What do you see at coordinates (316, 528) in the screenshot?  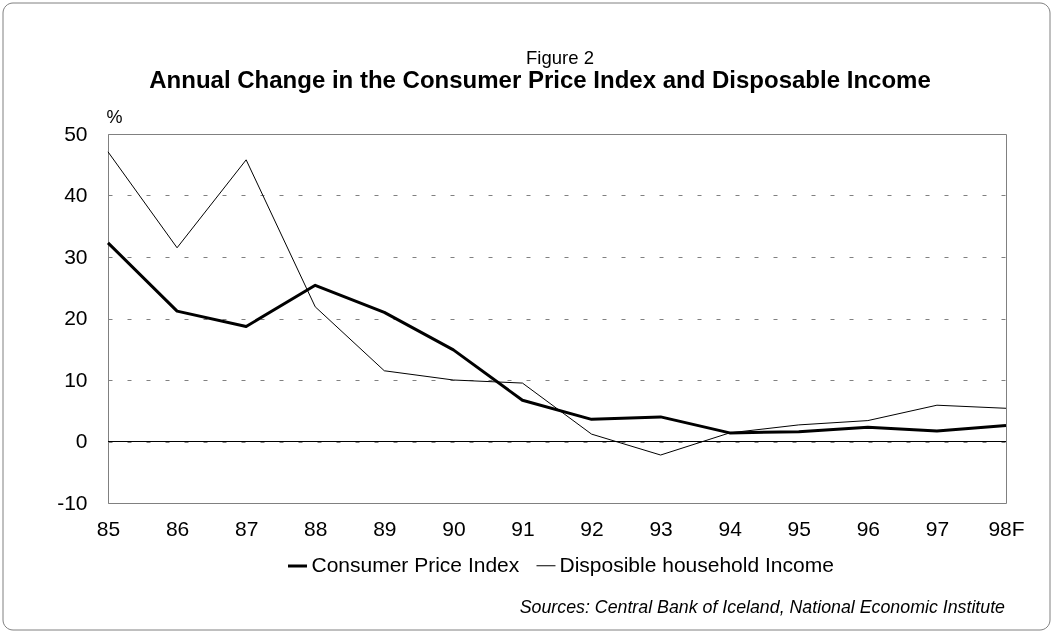 I see `x-tick-label: 88` at bounding box center [316, 528].